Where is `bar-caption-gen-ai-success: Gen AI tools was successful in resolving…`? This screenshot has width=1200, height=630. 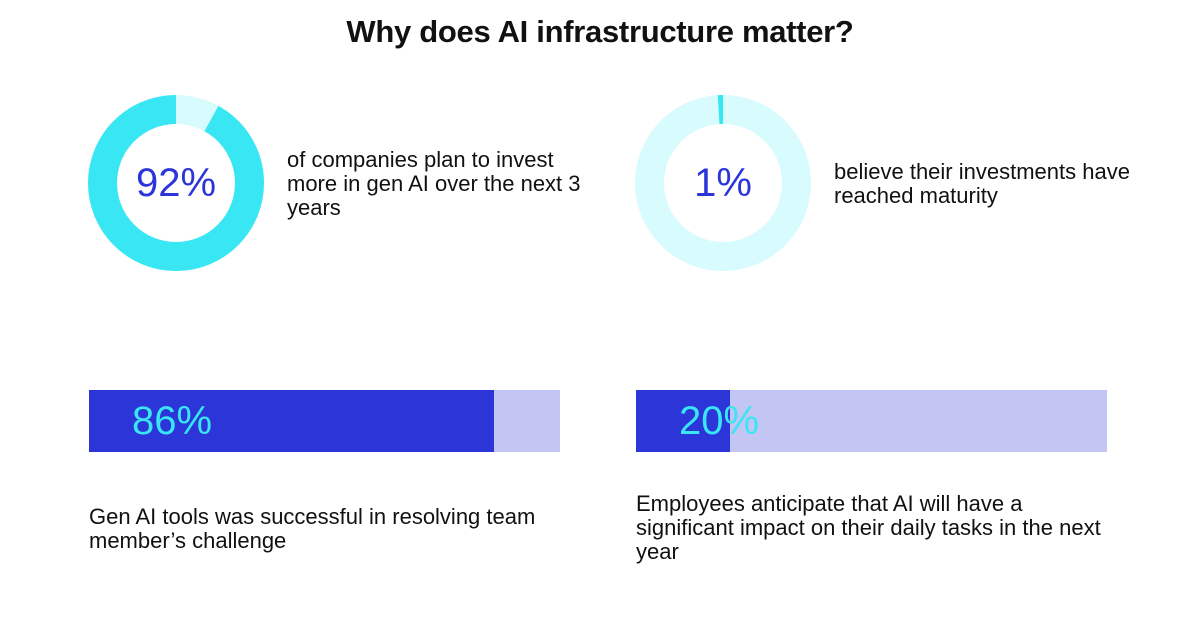 bar-caption-gen-ai-success: Gen AI tools was successful in resolving… is located at coordinates (312, 528).